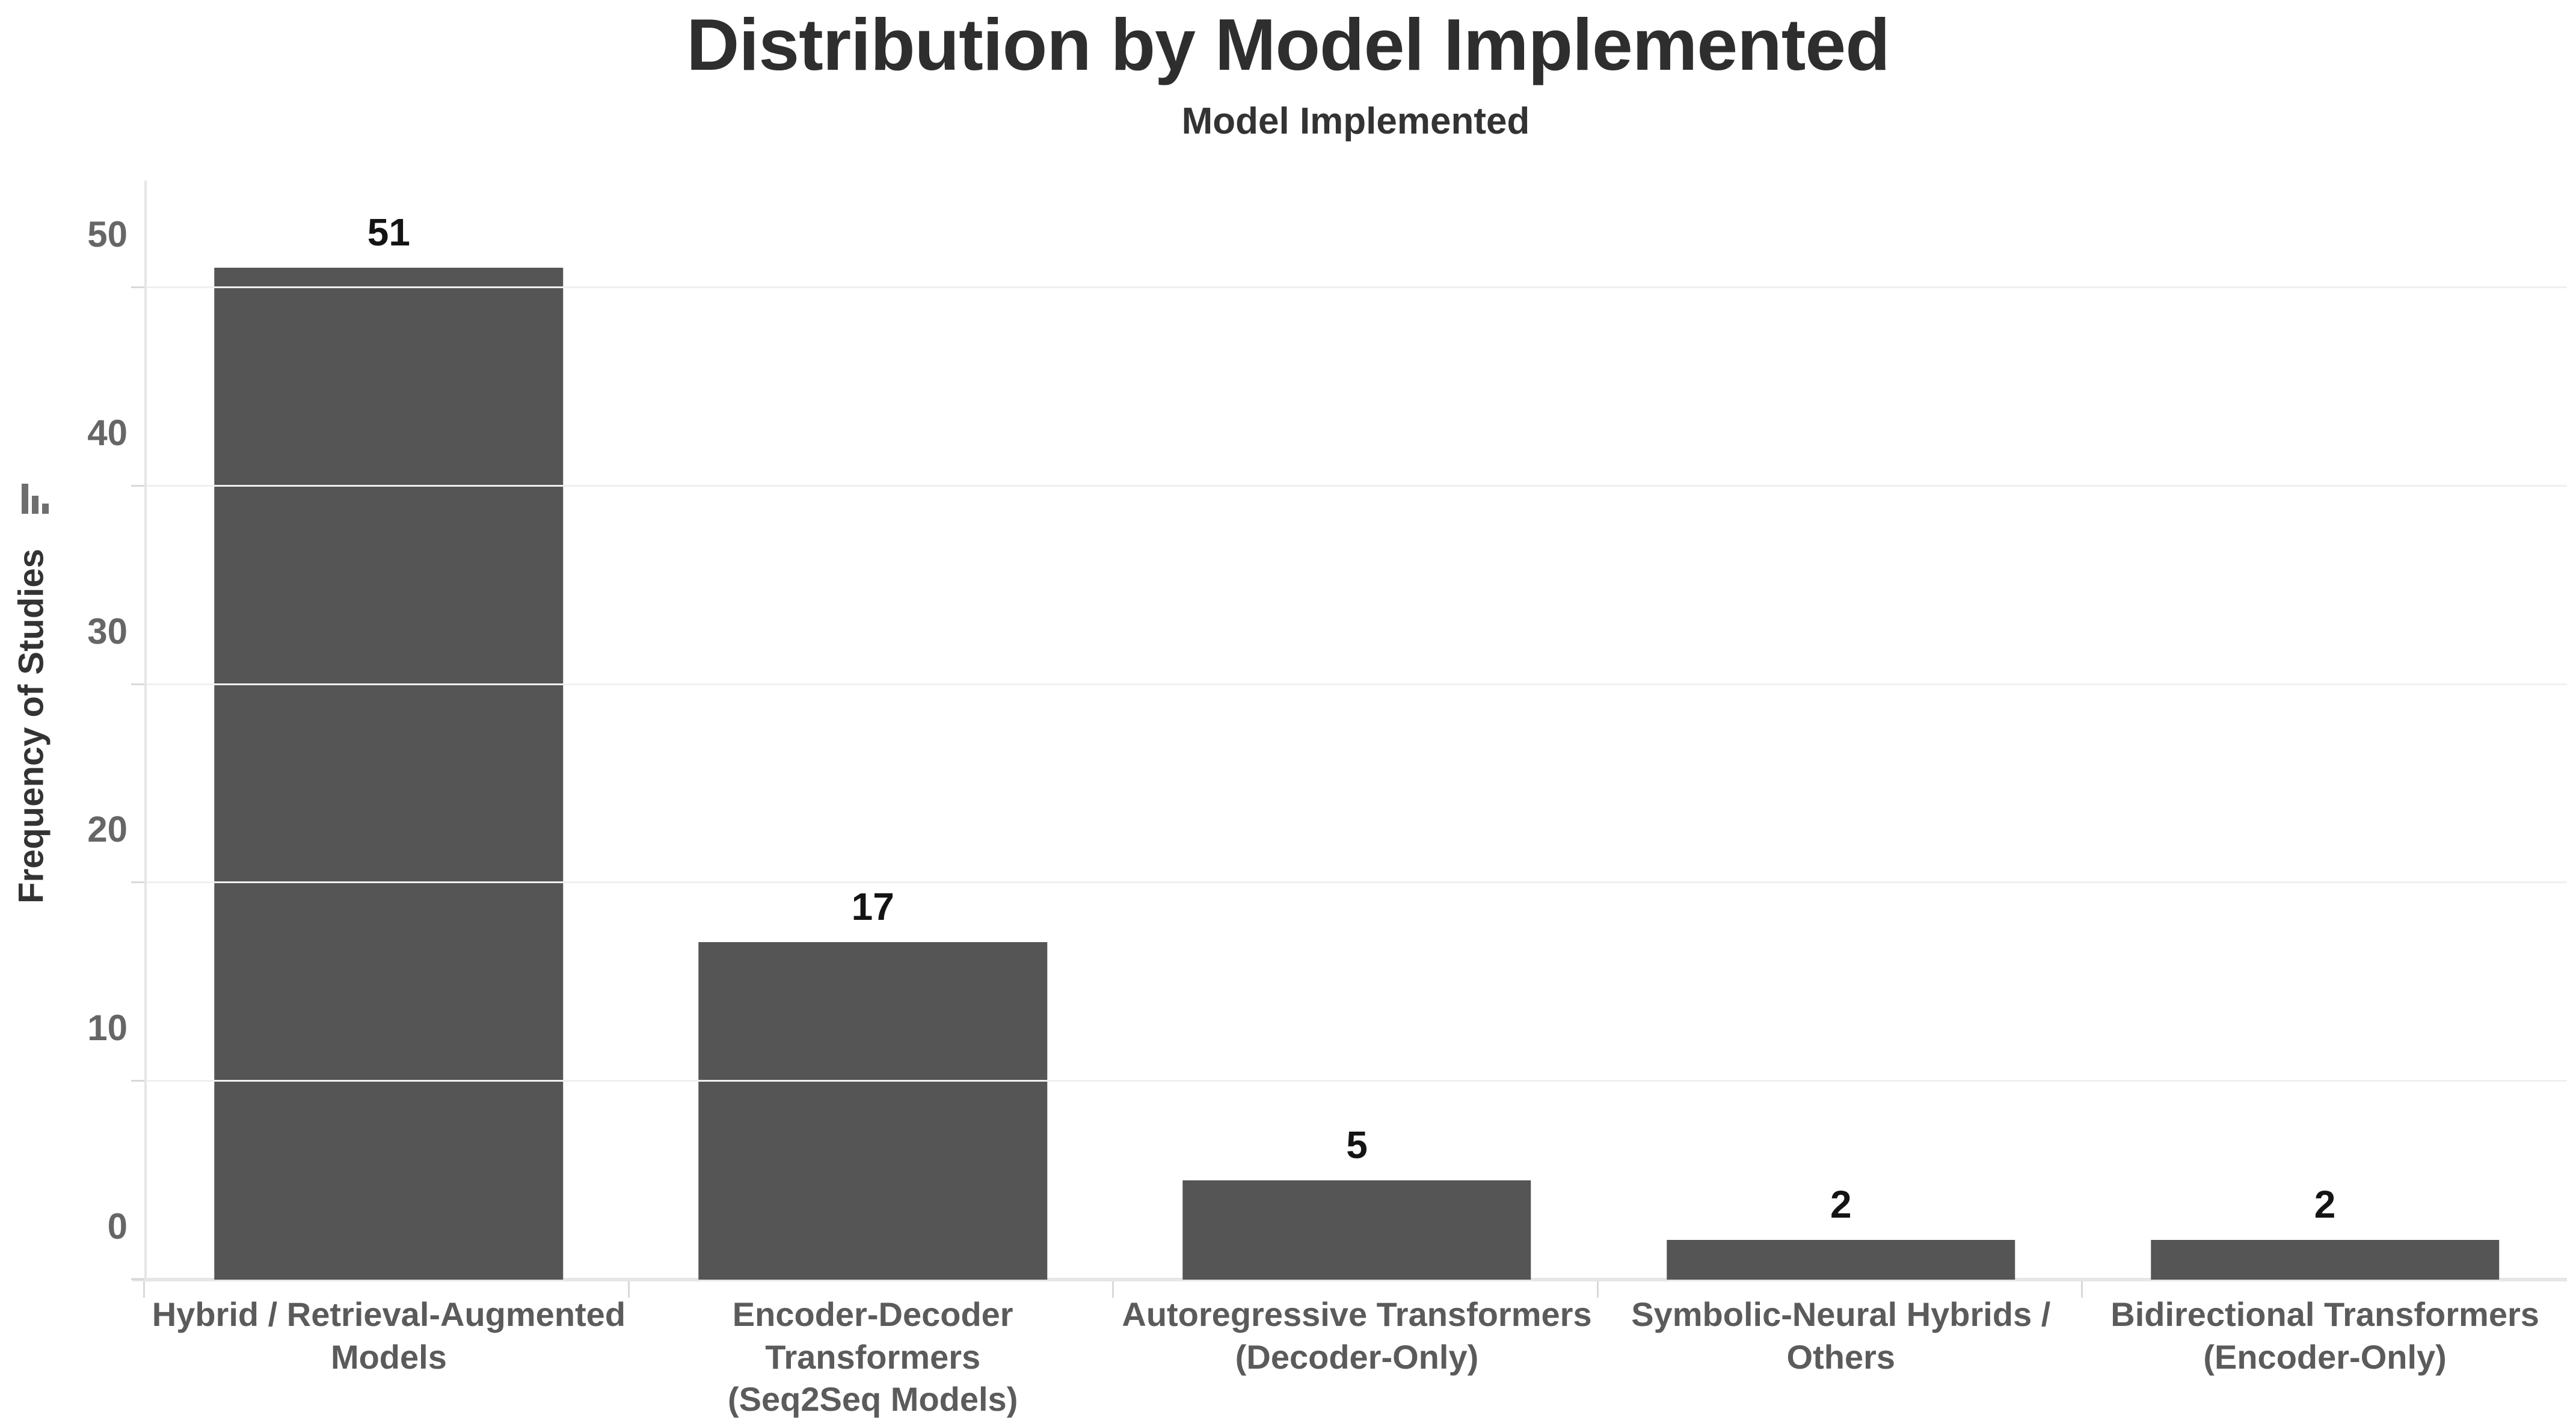 This screenshot has height=1421, width=2576. I want to click on category-label-line: (Decoder-Only), so click(1357, 1356).